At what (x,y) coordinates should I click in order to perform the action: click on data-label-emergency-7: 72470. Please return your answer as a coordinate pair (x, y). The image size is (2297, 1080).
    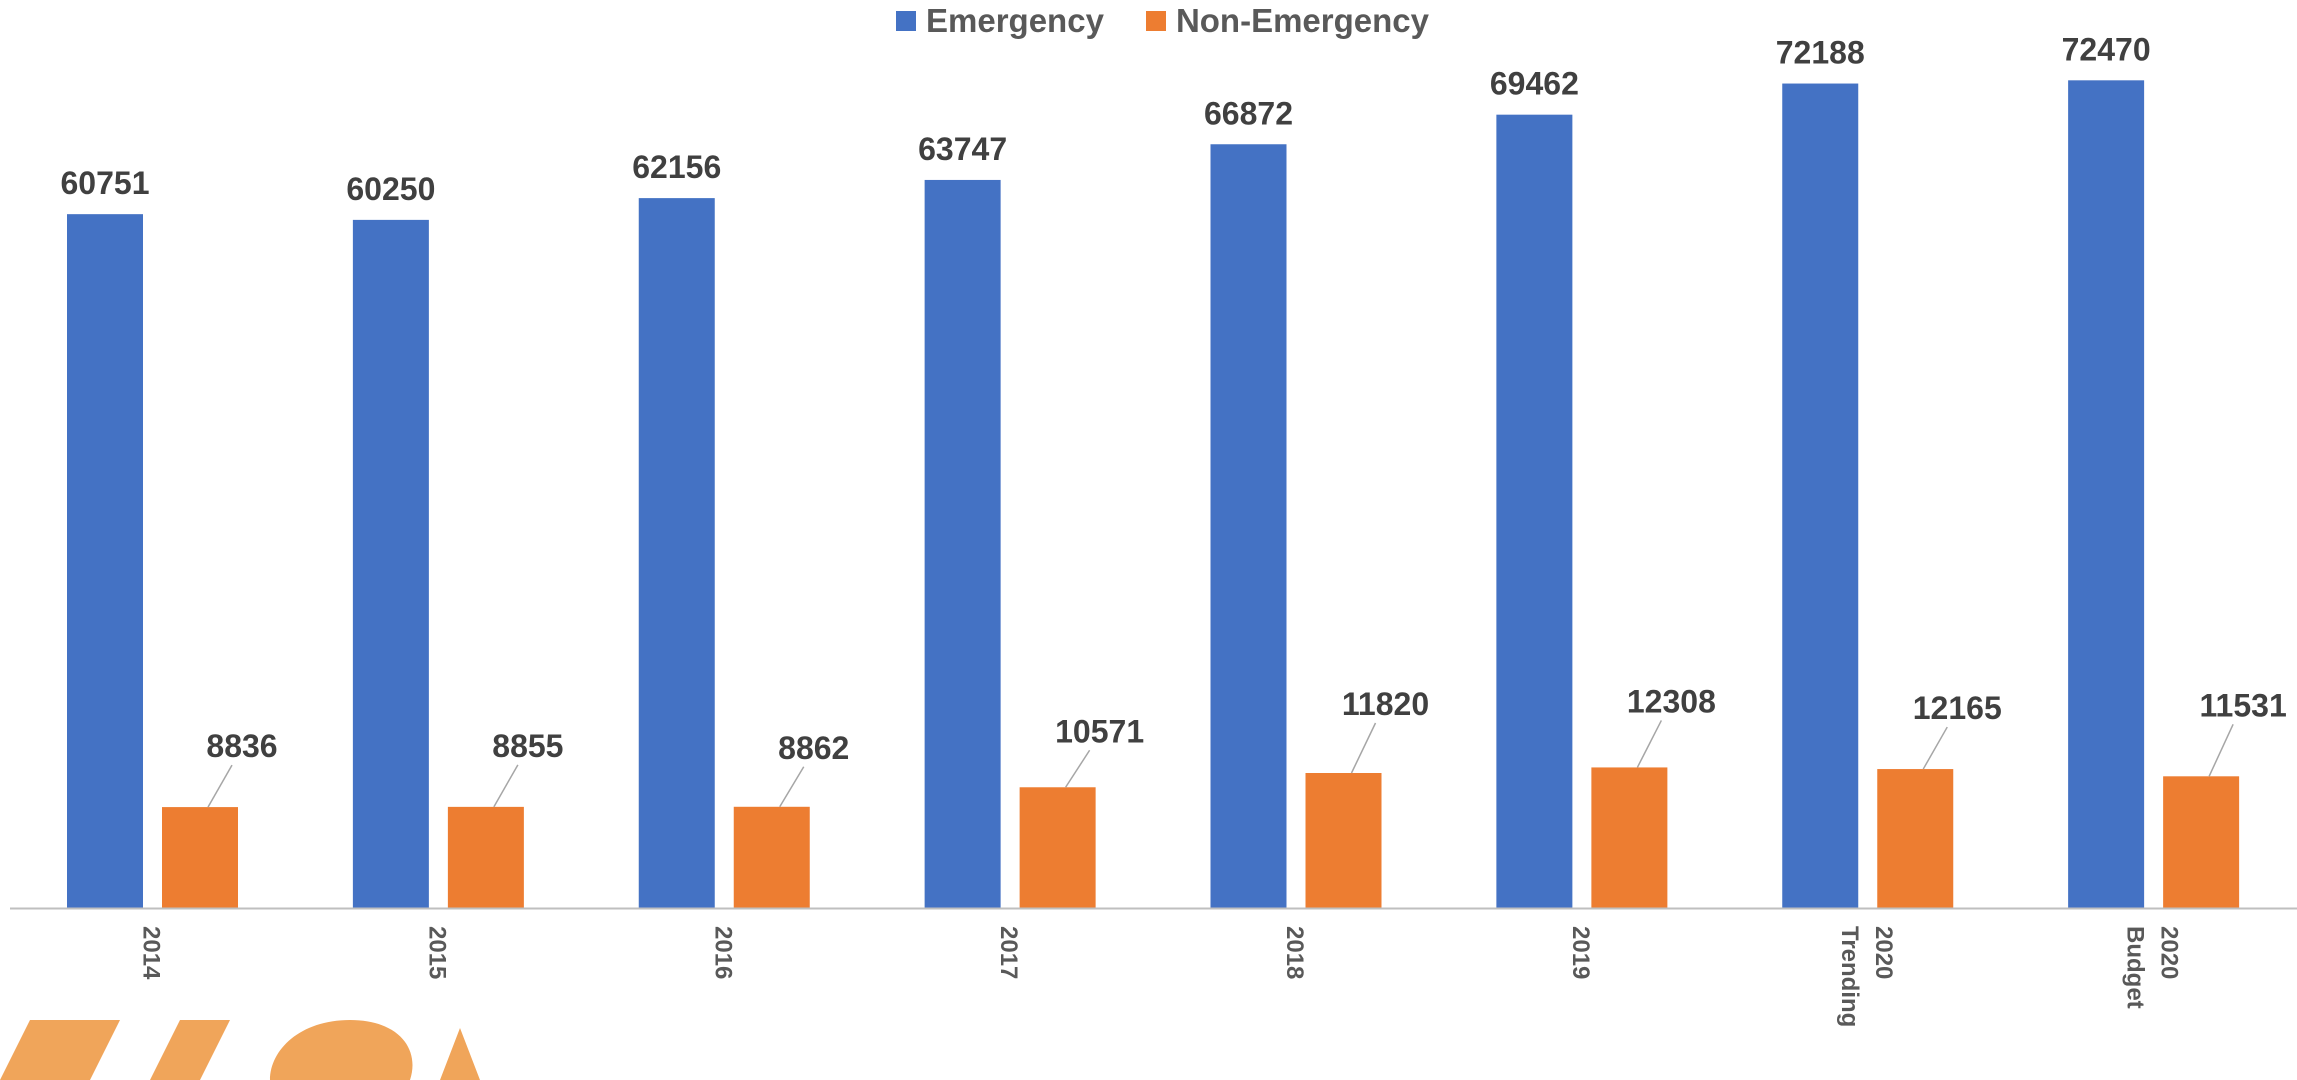
    Looking at the image, I should click on (2106, 49).